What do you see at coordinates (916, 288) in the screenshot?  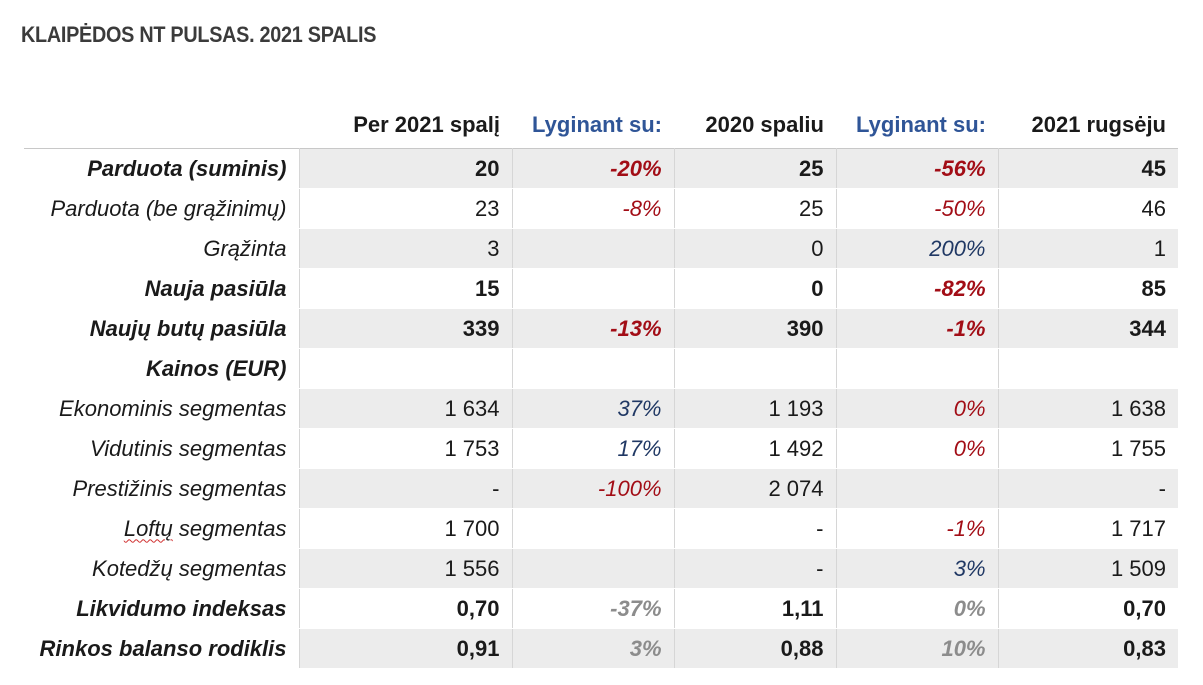 I see `cell-change: -82%` at bounding box center [916, 288].